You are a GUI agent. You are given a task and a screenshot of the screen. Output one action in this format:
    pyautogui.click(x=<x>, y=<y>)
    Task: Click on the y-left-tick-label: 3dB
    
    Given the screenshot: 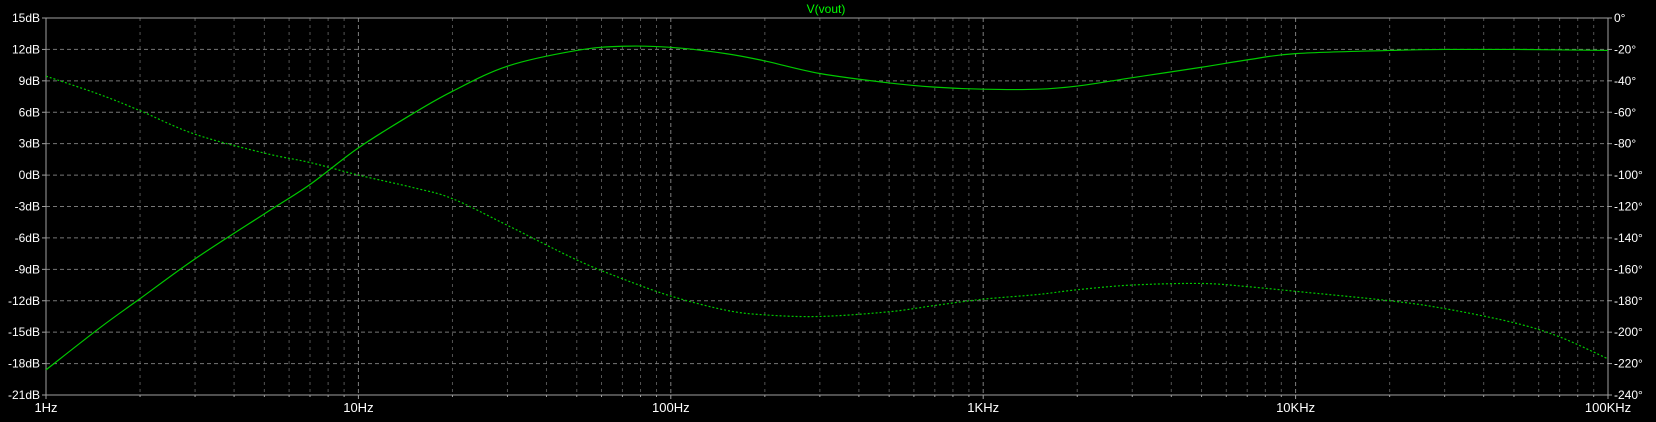 What is the action you would take?
    pyautogui.click(x=29, y=144)
    